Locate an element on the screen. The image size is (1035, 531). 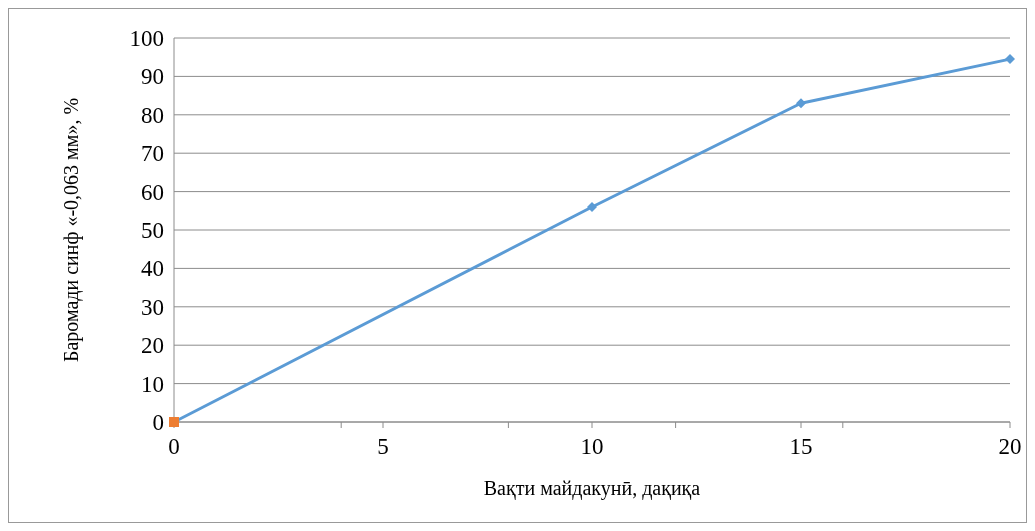
y-tick-label: 30 is located at coordinates (152, 307).